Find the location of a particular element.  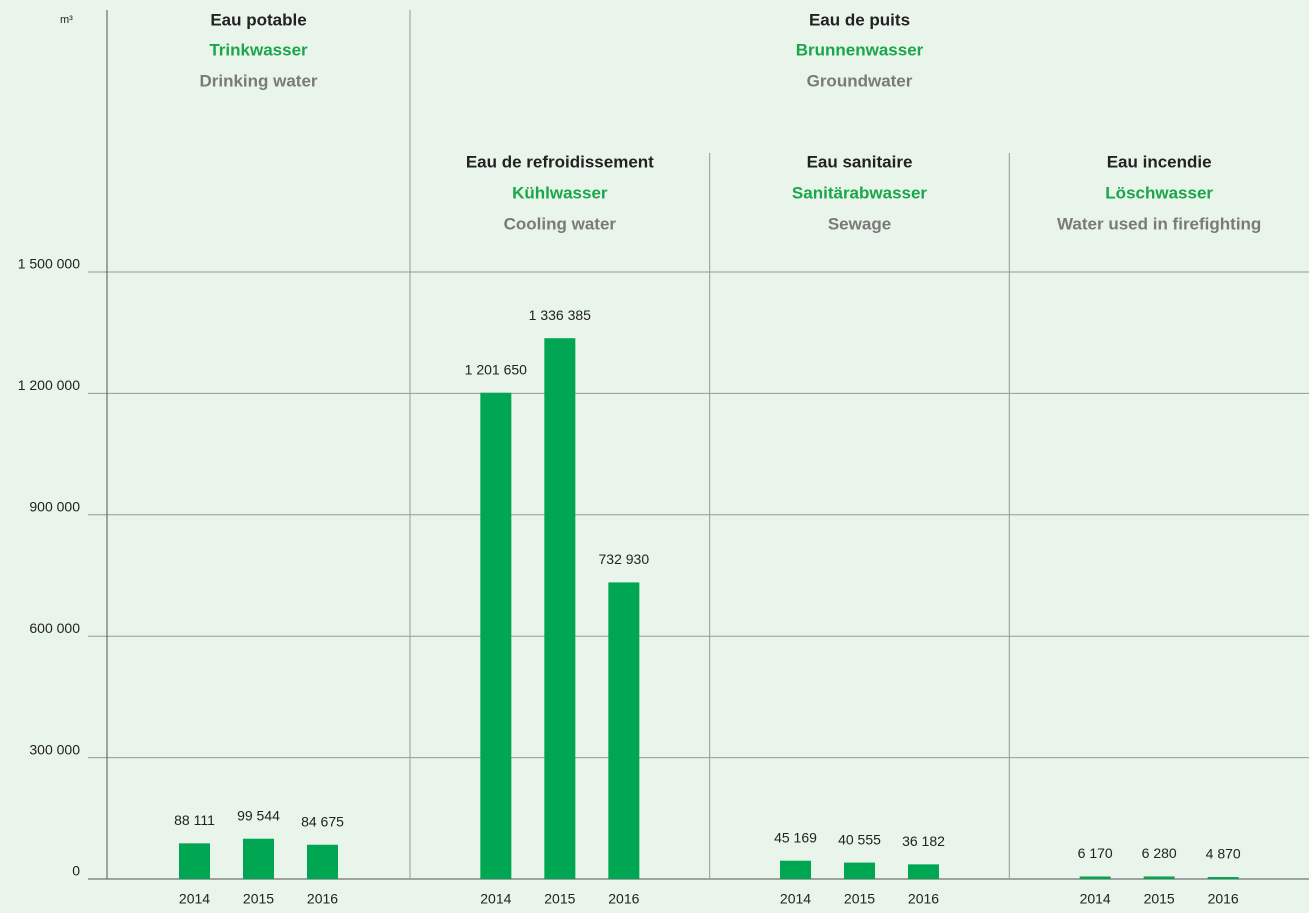

value-label: 88 111 is located at coordinates (194, 820).